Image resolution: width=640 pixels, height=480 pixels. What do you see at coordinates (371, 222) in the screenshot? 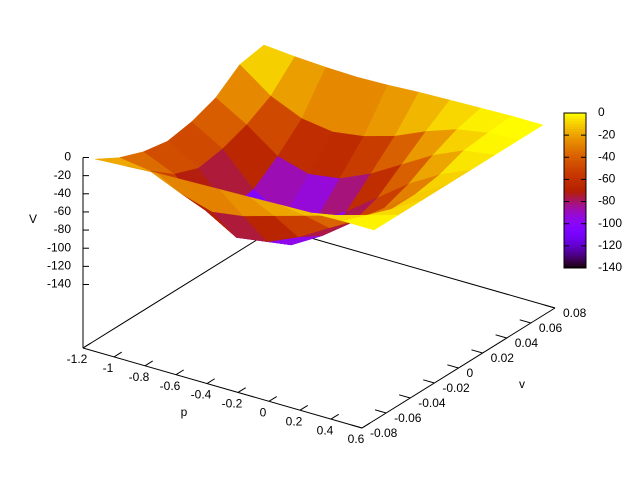
I see `surface-cell` at bounding box center [371, 222].